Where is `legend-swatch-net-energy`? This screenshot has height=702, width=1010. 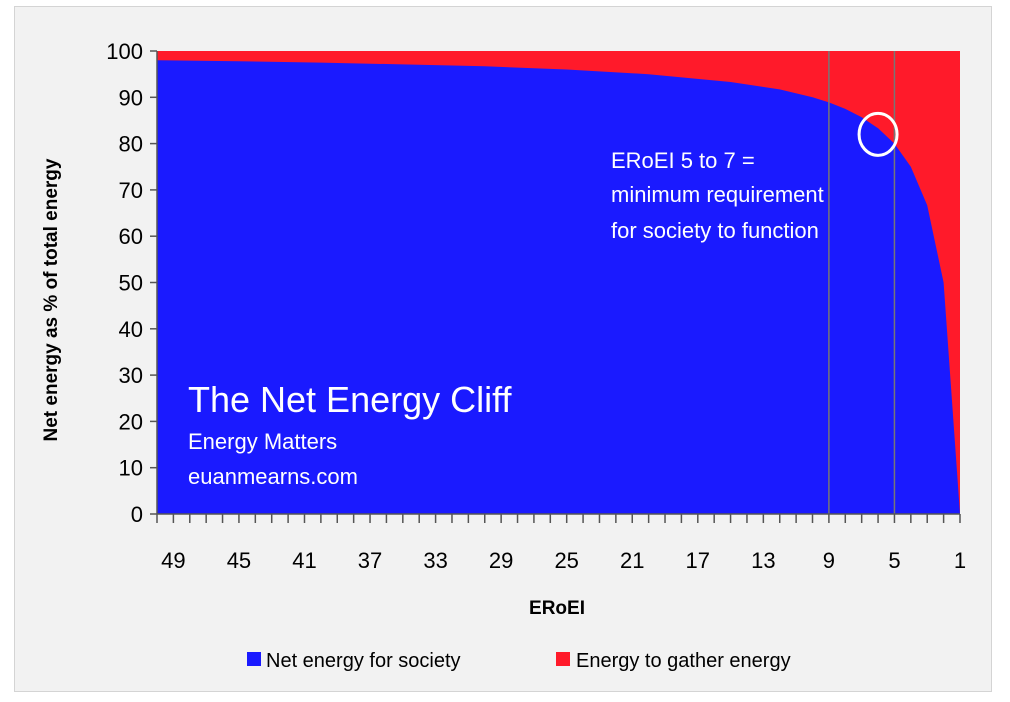
legend-swatch-net-energy is located at coordinates (254, 659).